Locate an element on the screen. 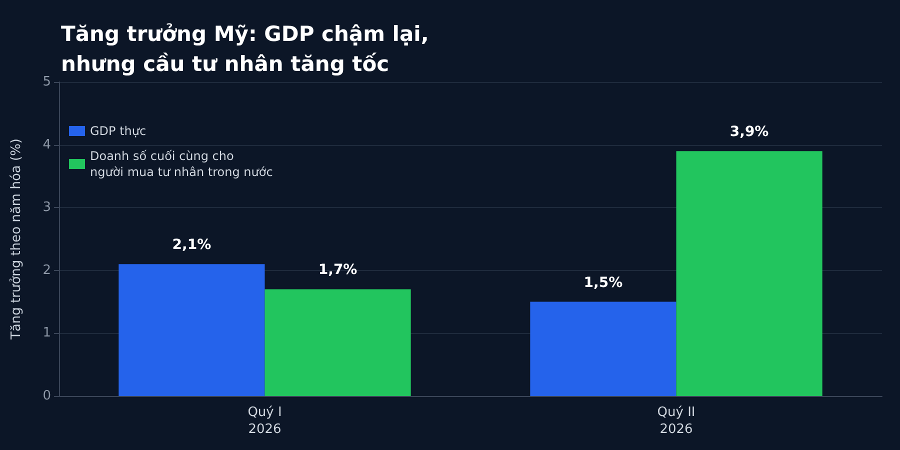 Image resolution: width=900 pixels, height=450 pixels. x-tick-label: Quý II 2026 is located at coordinates (676, 421).